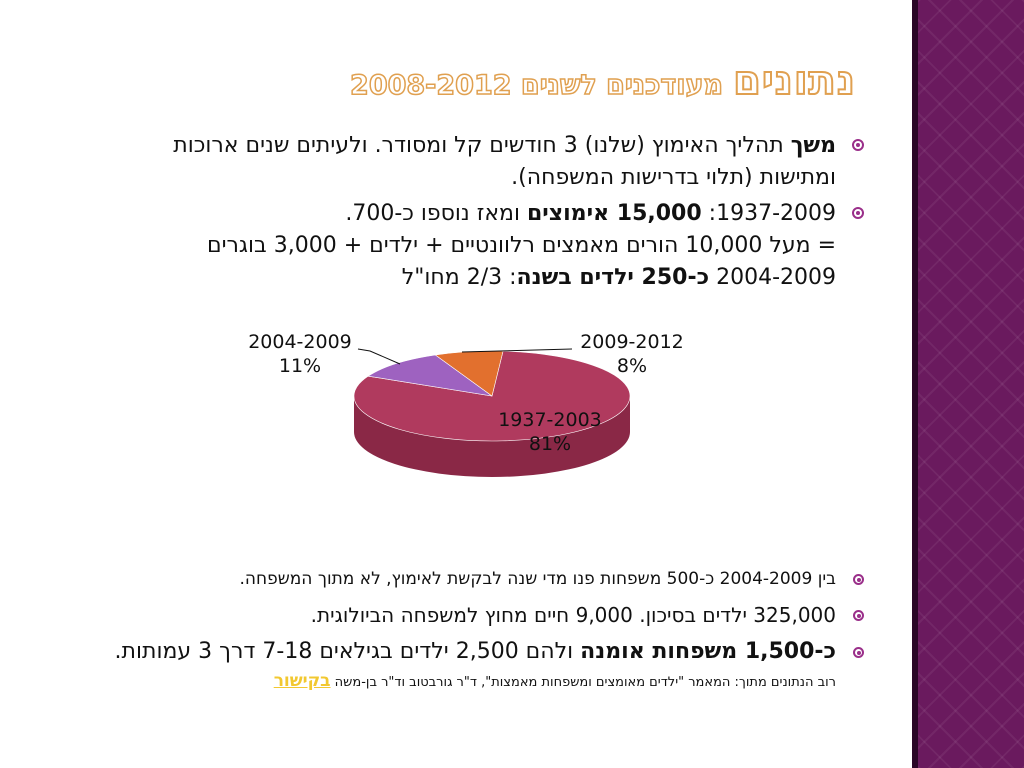  Describe the element at coordinates (813, 145) in the screenshot. I see `bullet-bold: משך` at that location.